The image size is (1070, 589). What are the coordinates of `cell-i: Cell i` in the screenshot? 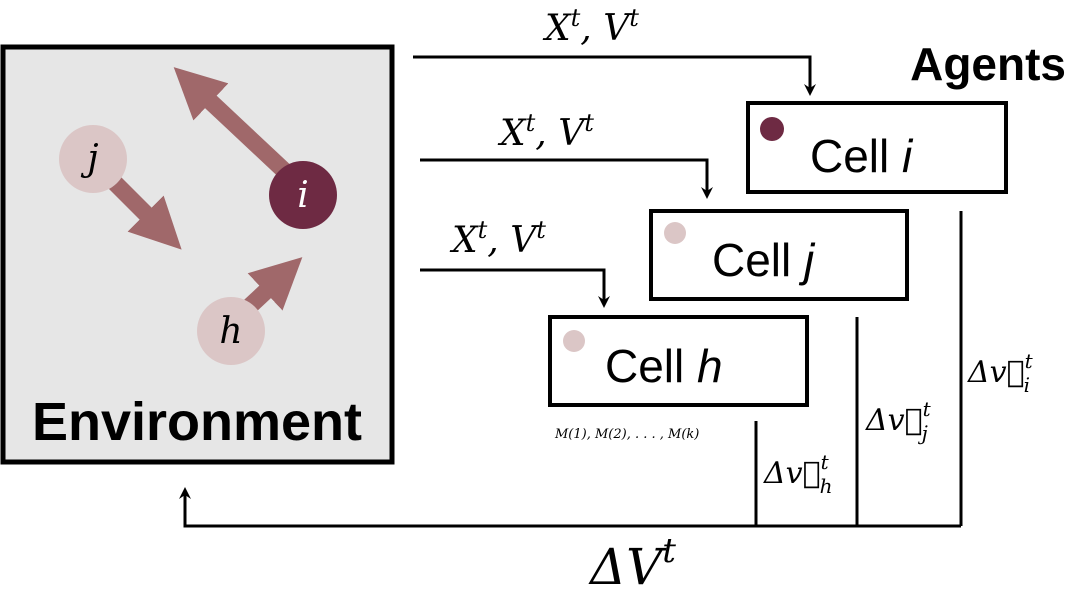 It's located at (877, 147).